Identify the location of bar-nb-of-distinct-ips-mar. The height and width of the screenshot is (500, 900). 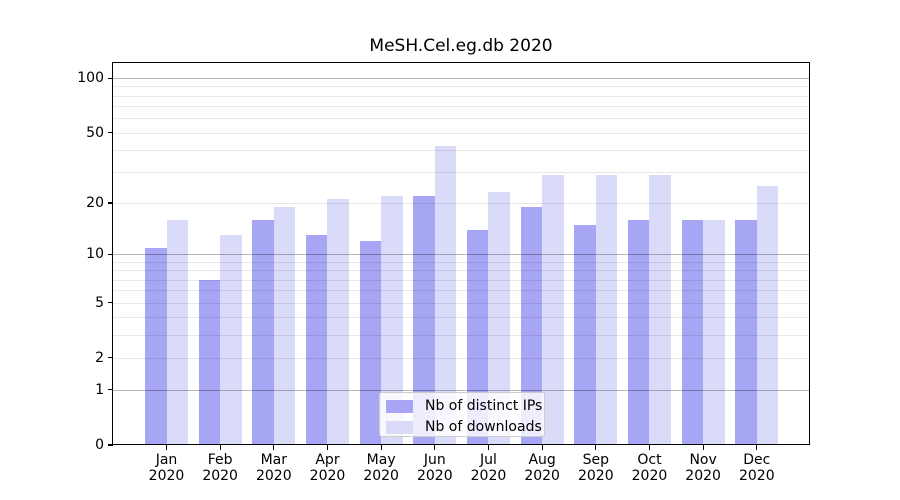
(263, 331).